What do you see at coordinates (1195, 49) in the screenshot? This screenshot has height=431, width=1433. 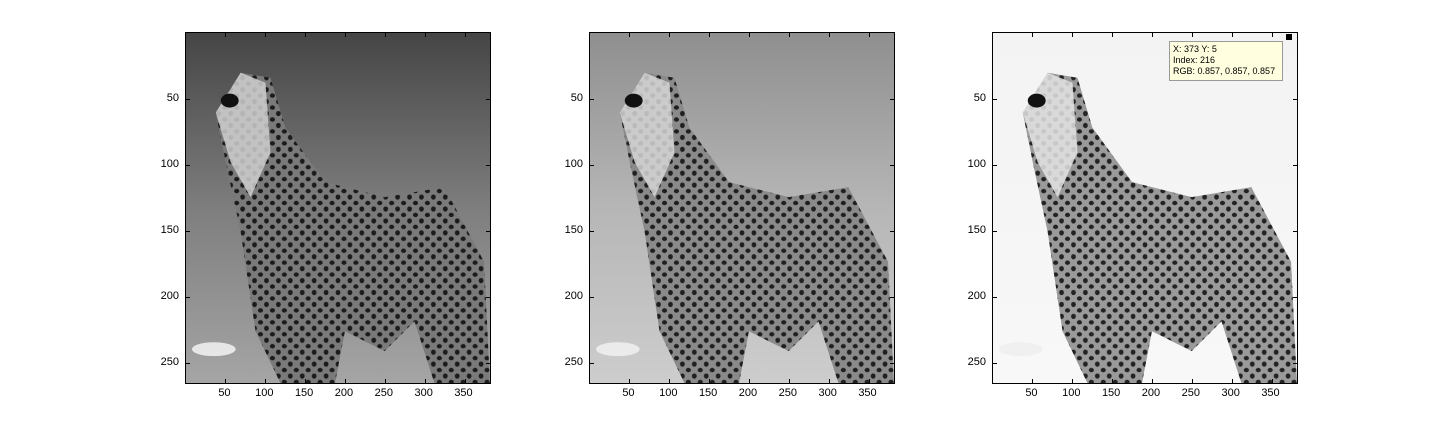 I see `datatip-coords: X: 373 Y: 5` at bounding box center [1195, 49].